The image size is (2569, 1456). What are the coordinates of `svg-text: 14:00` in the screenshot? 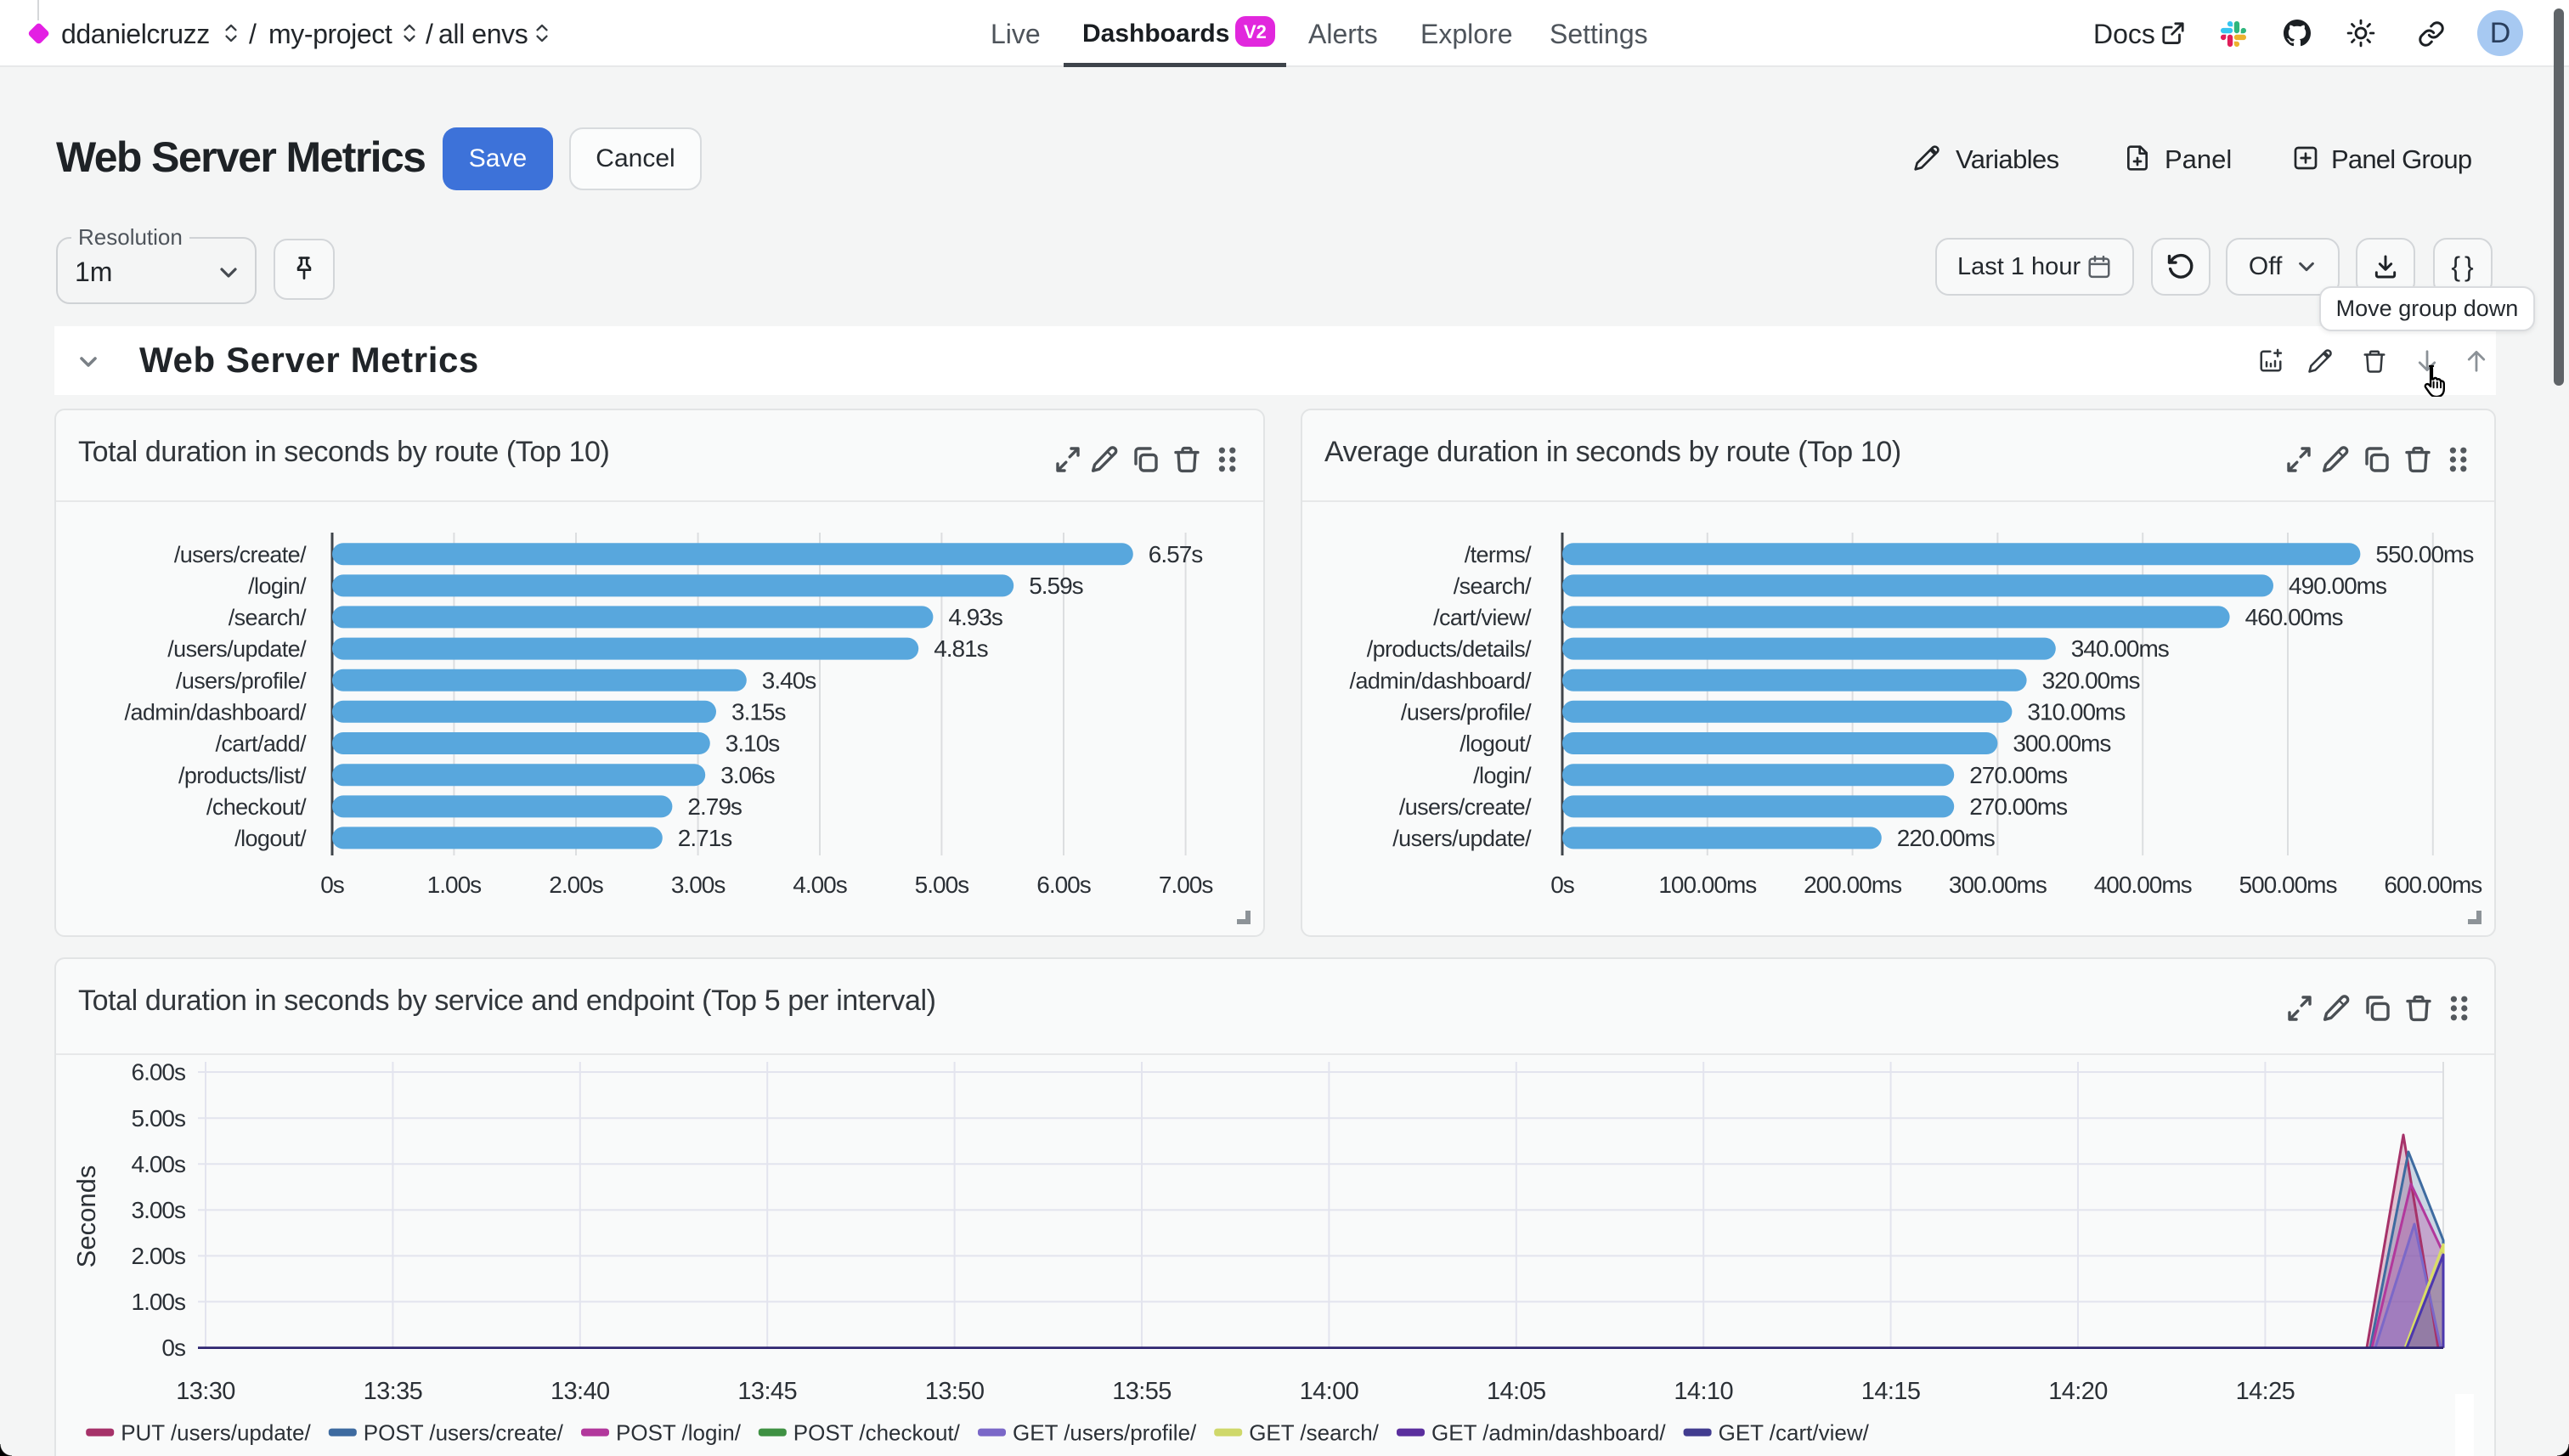 It's located at (1330, 1392).